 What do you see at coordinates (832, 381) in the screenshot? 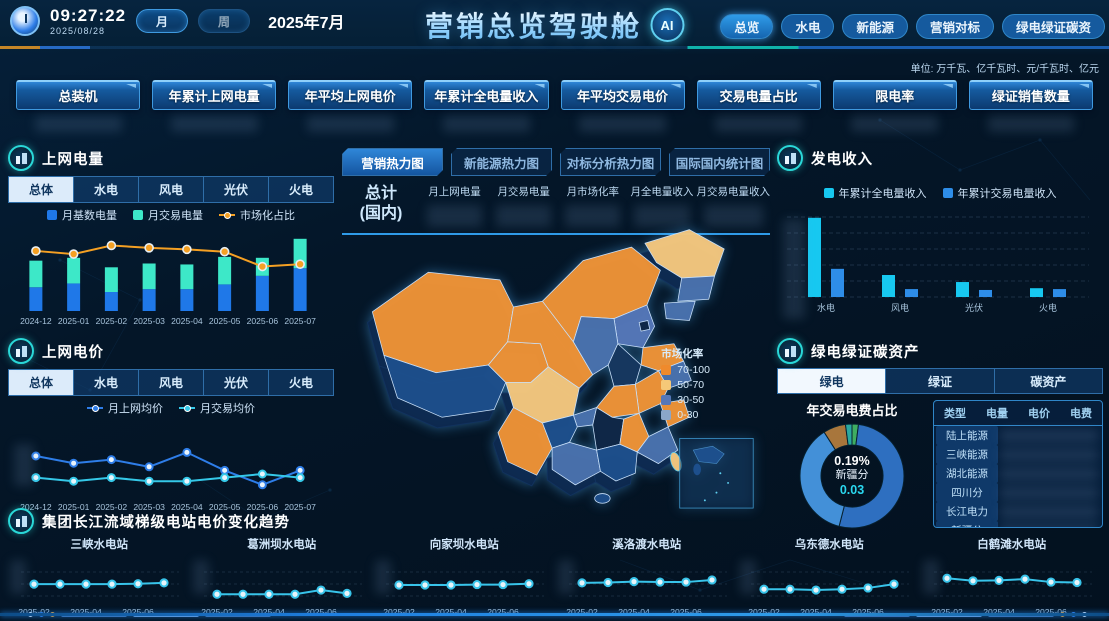
I see `tab-green-power: 绿电` at bounding box center [832, 381].